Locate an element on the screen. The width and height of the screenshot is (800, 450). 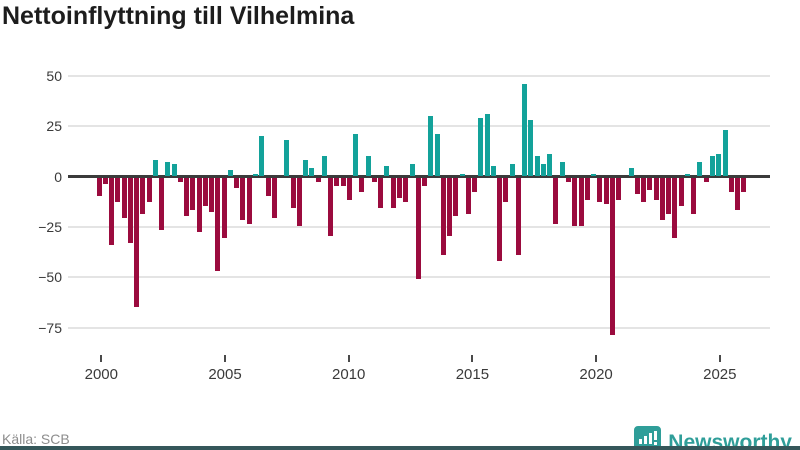
newsworthy-brand-link: Newsworthy is located at coordinates (713, 438).